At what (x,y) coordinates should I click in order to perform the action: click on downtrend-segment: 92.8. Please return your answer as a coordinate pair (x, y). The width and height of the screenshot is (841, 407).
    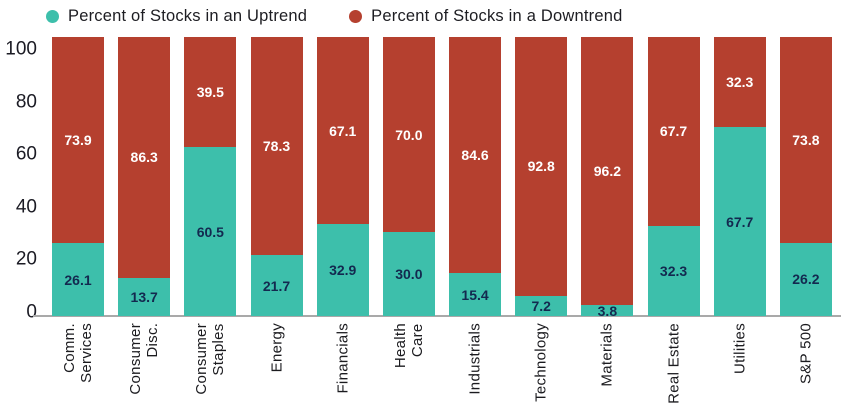
    Looking at the image, I should click on (541, 166).